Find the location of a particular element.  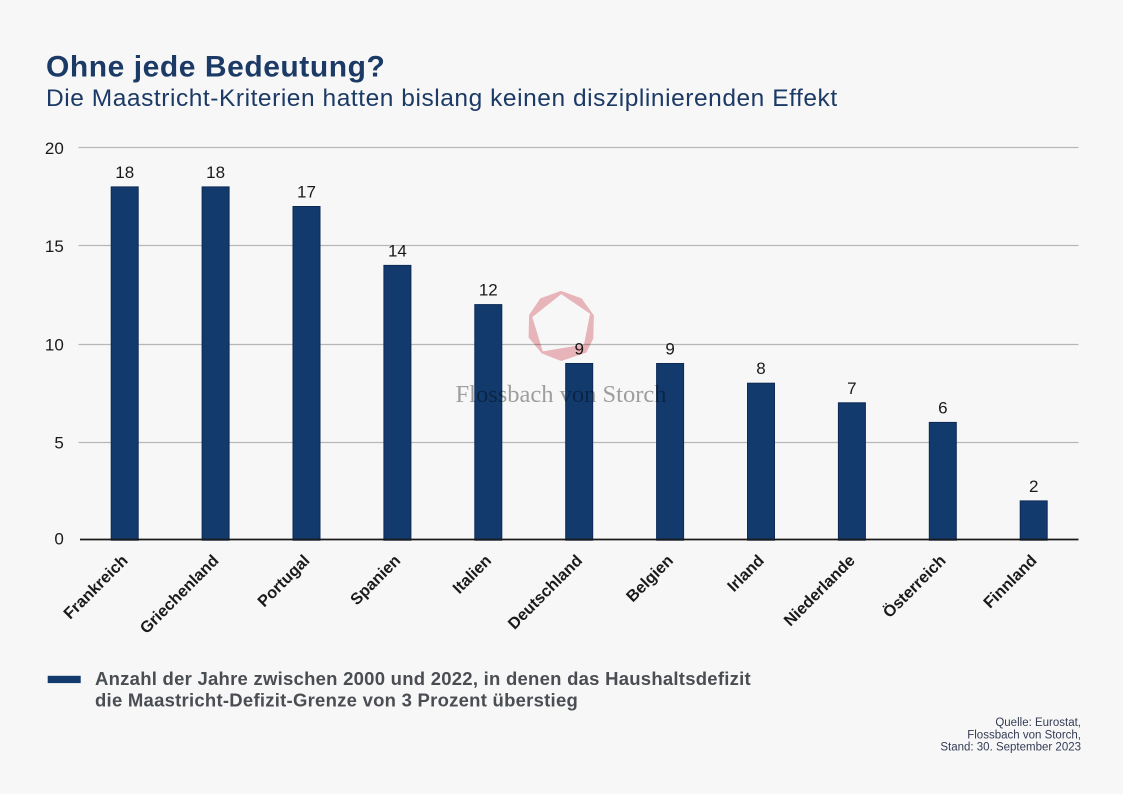

svg-text: 20 is located at coordinates (54, 148).